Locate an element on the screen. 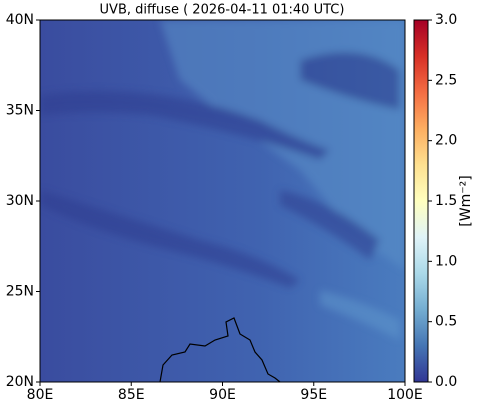  colorbar-tick-label: 1.0 is located at coordinates (446, 261).